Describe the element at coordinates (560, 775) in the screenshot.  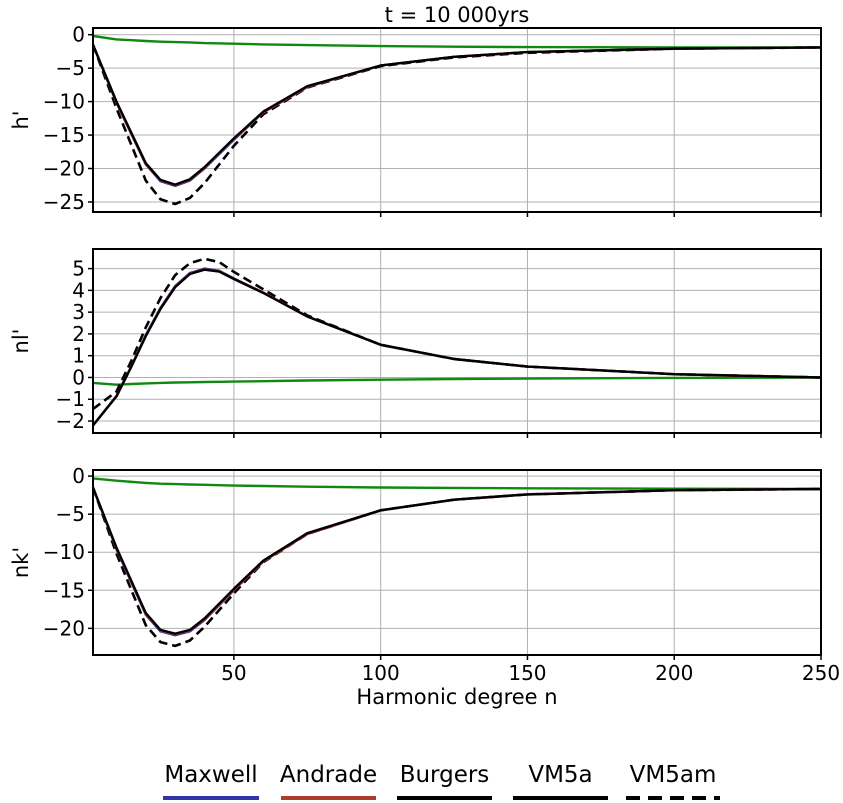
I see `legend-label-3: VM5a` at that location.